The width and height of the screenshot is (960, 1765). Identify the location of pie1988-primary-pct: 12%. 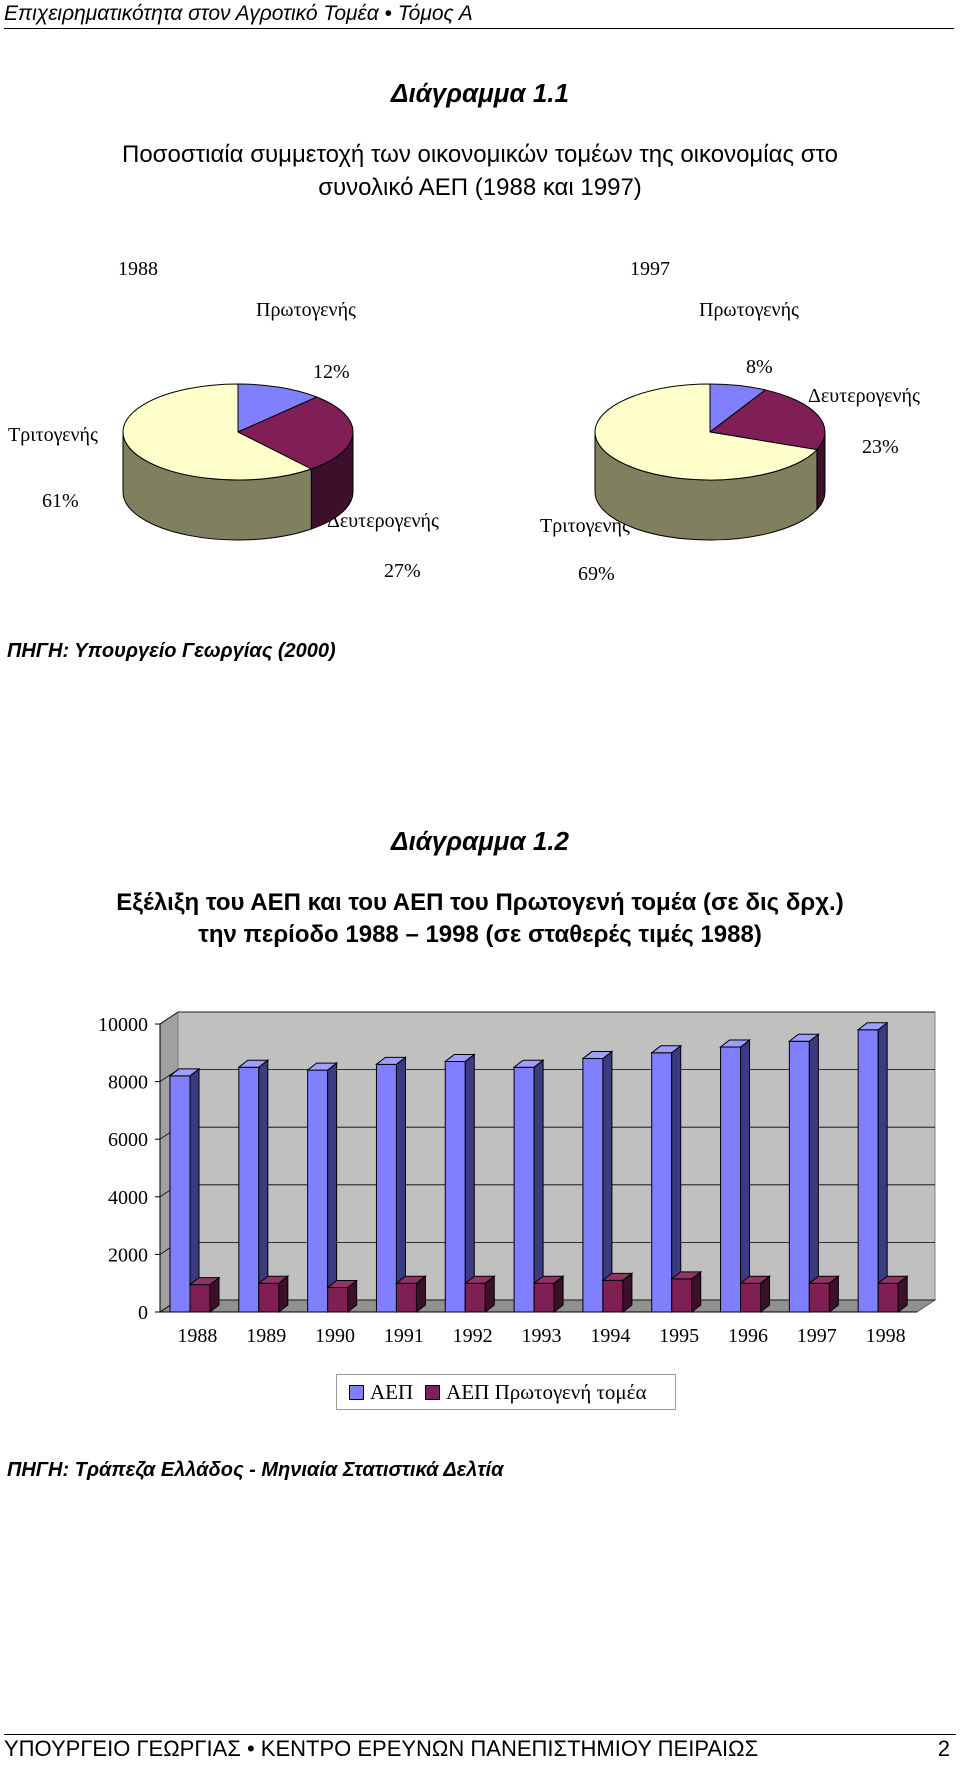
(331, 372).